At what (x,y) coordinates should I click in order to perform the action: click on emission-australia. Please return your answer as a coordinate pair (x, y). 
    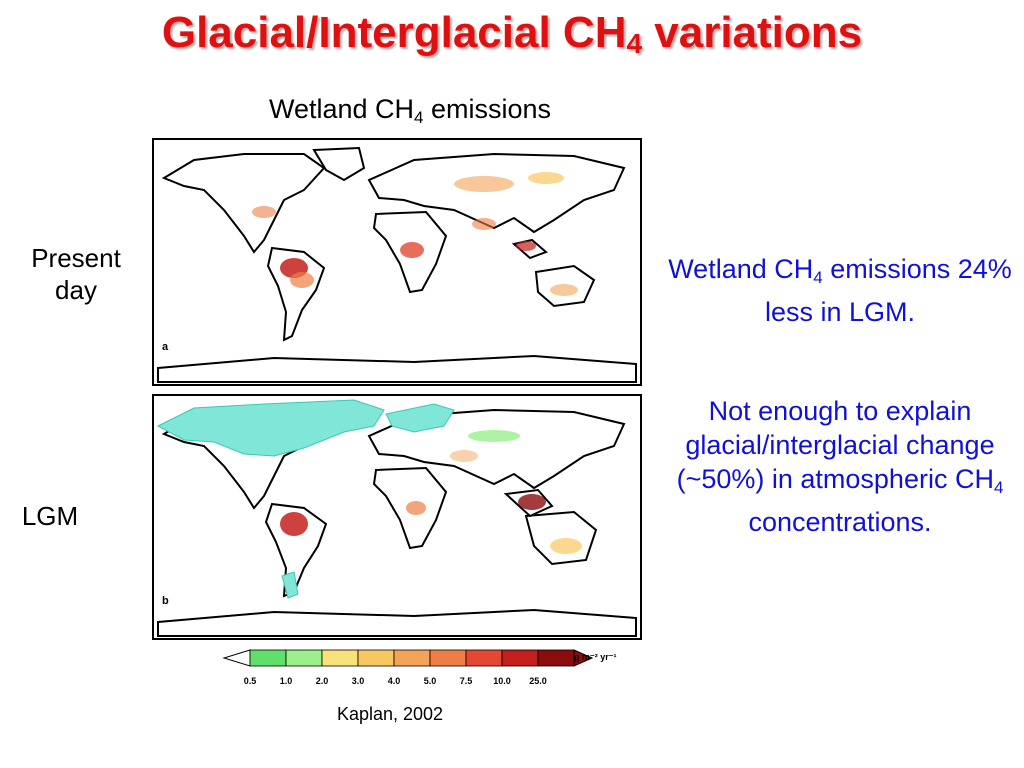
    Looking at the image, I should click on (564, 290).